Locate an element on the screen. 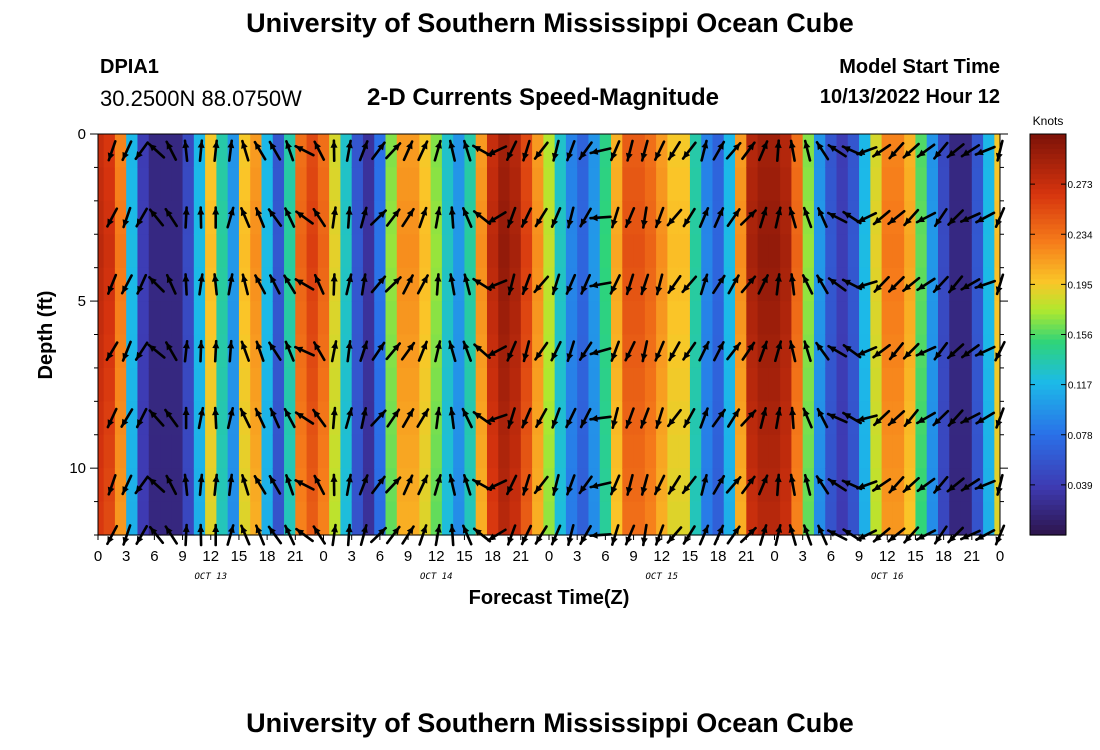 The width and height of the screenshot is (1100, 750). colorbar-tick-label: 0.234 is located at coordinates (1079, 235).